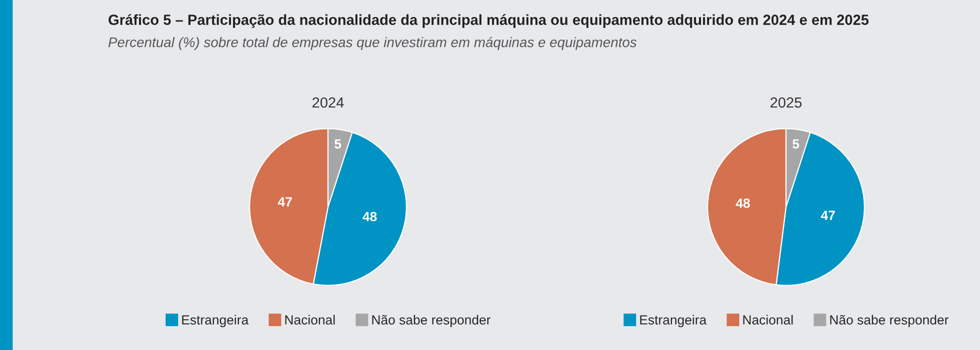  Describe the element at coordinates (786, 102) in the screenshot. I see `chart-title: 2025` at that location.